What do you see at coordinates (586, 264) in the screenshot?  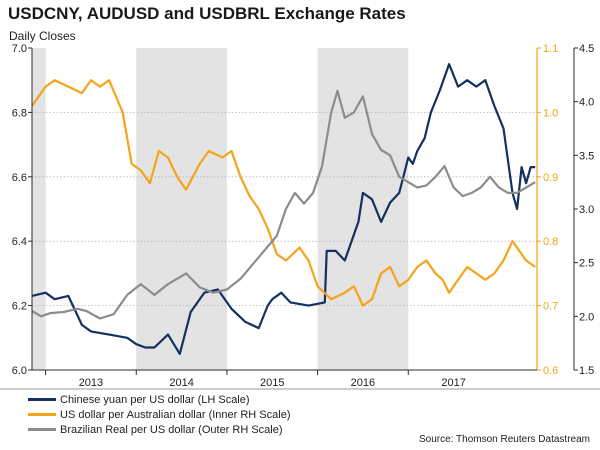 I see `right-outer-tick-label-2: 2.5` at bounding box center [586, 264].